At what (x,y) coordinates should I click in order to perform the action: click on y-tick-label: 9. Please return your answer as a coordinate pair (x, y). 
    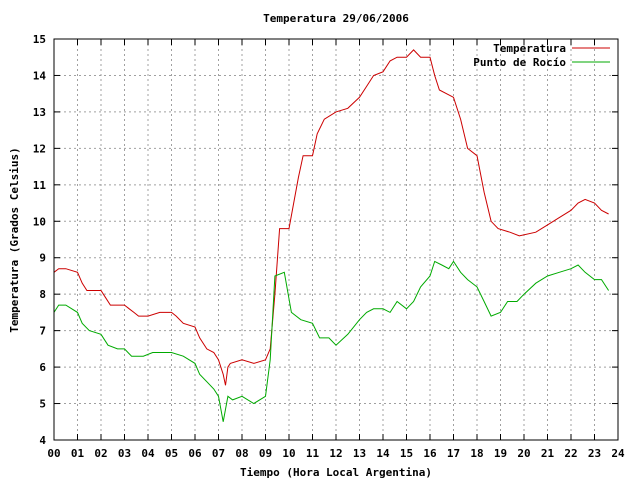
    Looking at the image, I should click on (42, 258).